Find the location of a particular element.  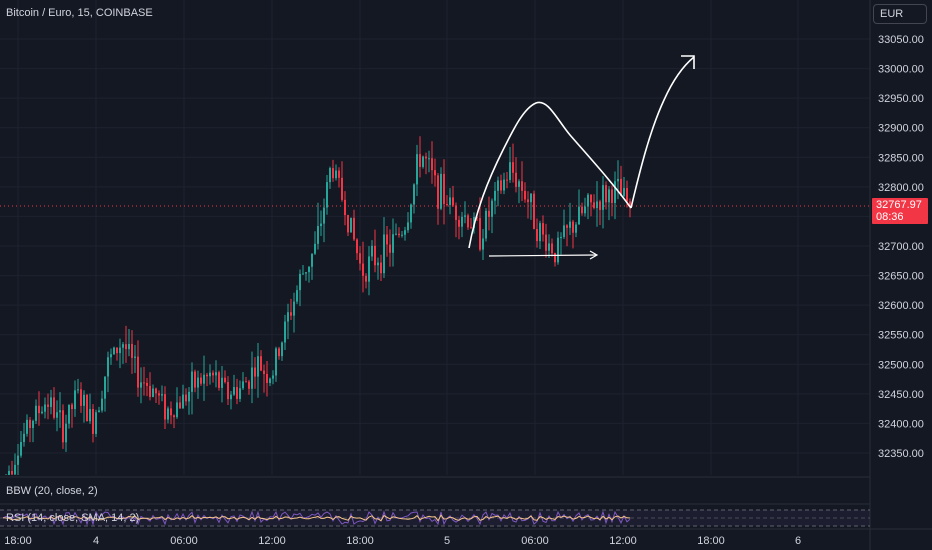

price-tick-label: 32700.00 is located at coordinates (901, 247).